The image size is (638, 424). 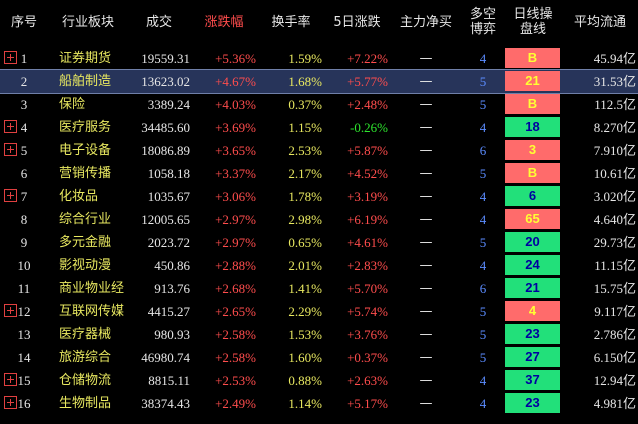 What do you see at coordinates (24, 265) in the screenshot?
I see `row-index: 10` at bounding box center [24, 265].